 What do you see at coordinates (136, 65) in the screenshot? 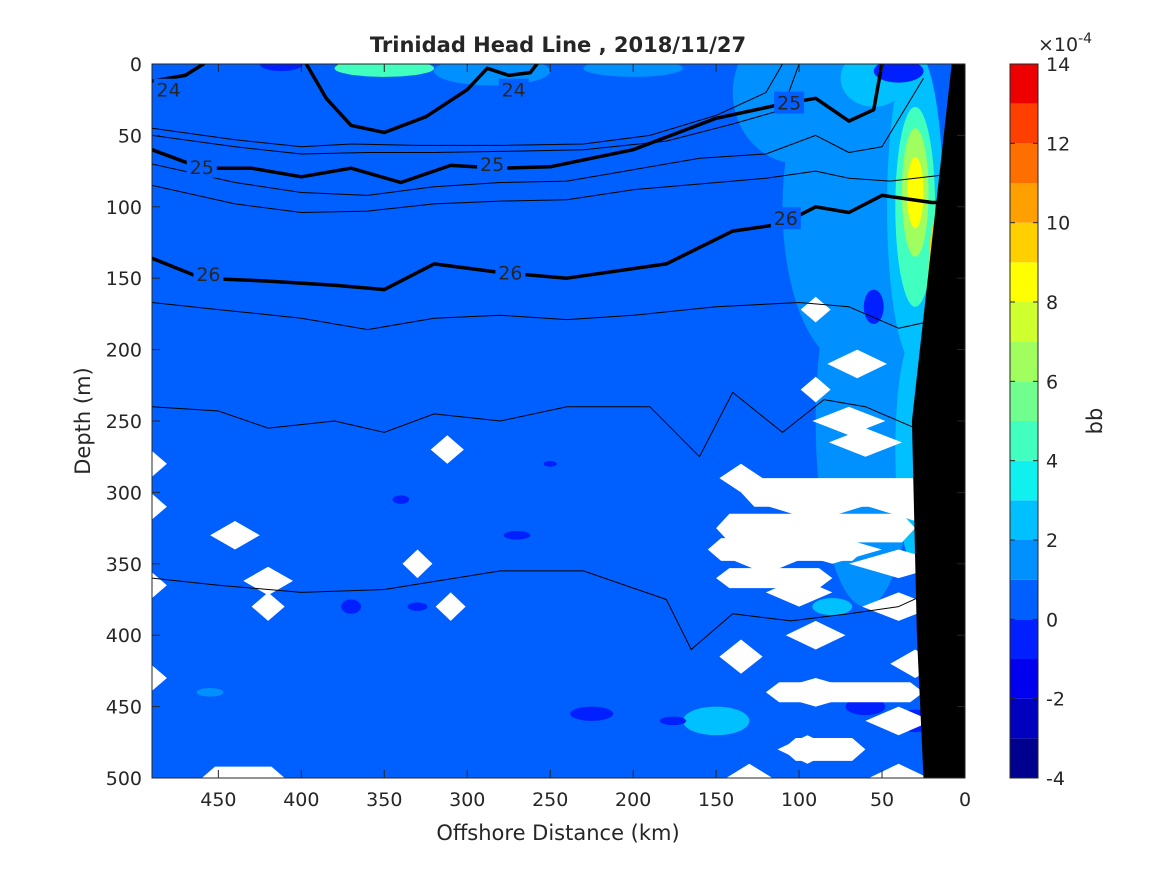
I see `y-tick-label: 0` at bounding box center [136, 65].